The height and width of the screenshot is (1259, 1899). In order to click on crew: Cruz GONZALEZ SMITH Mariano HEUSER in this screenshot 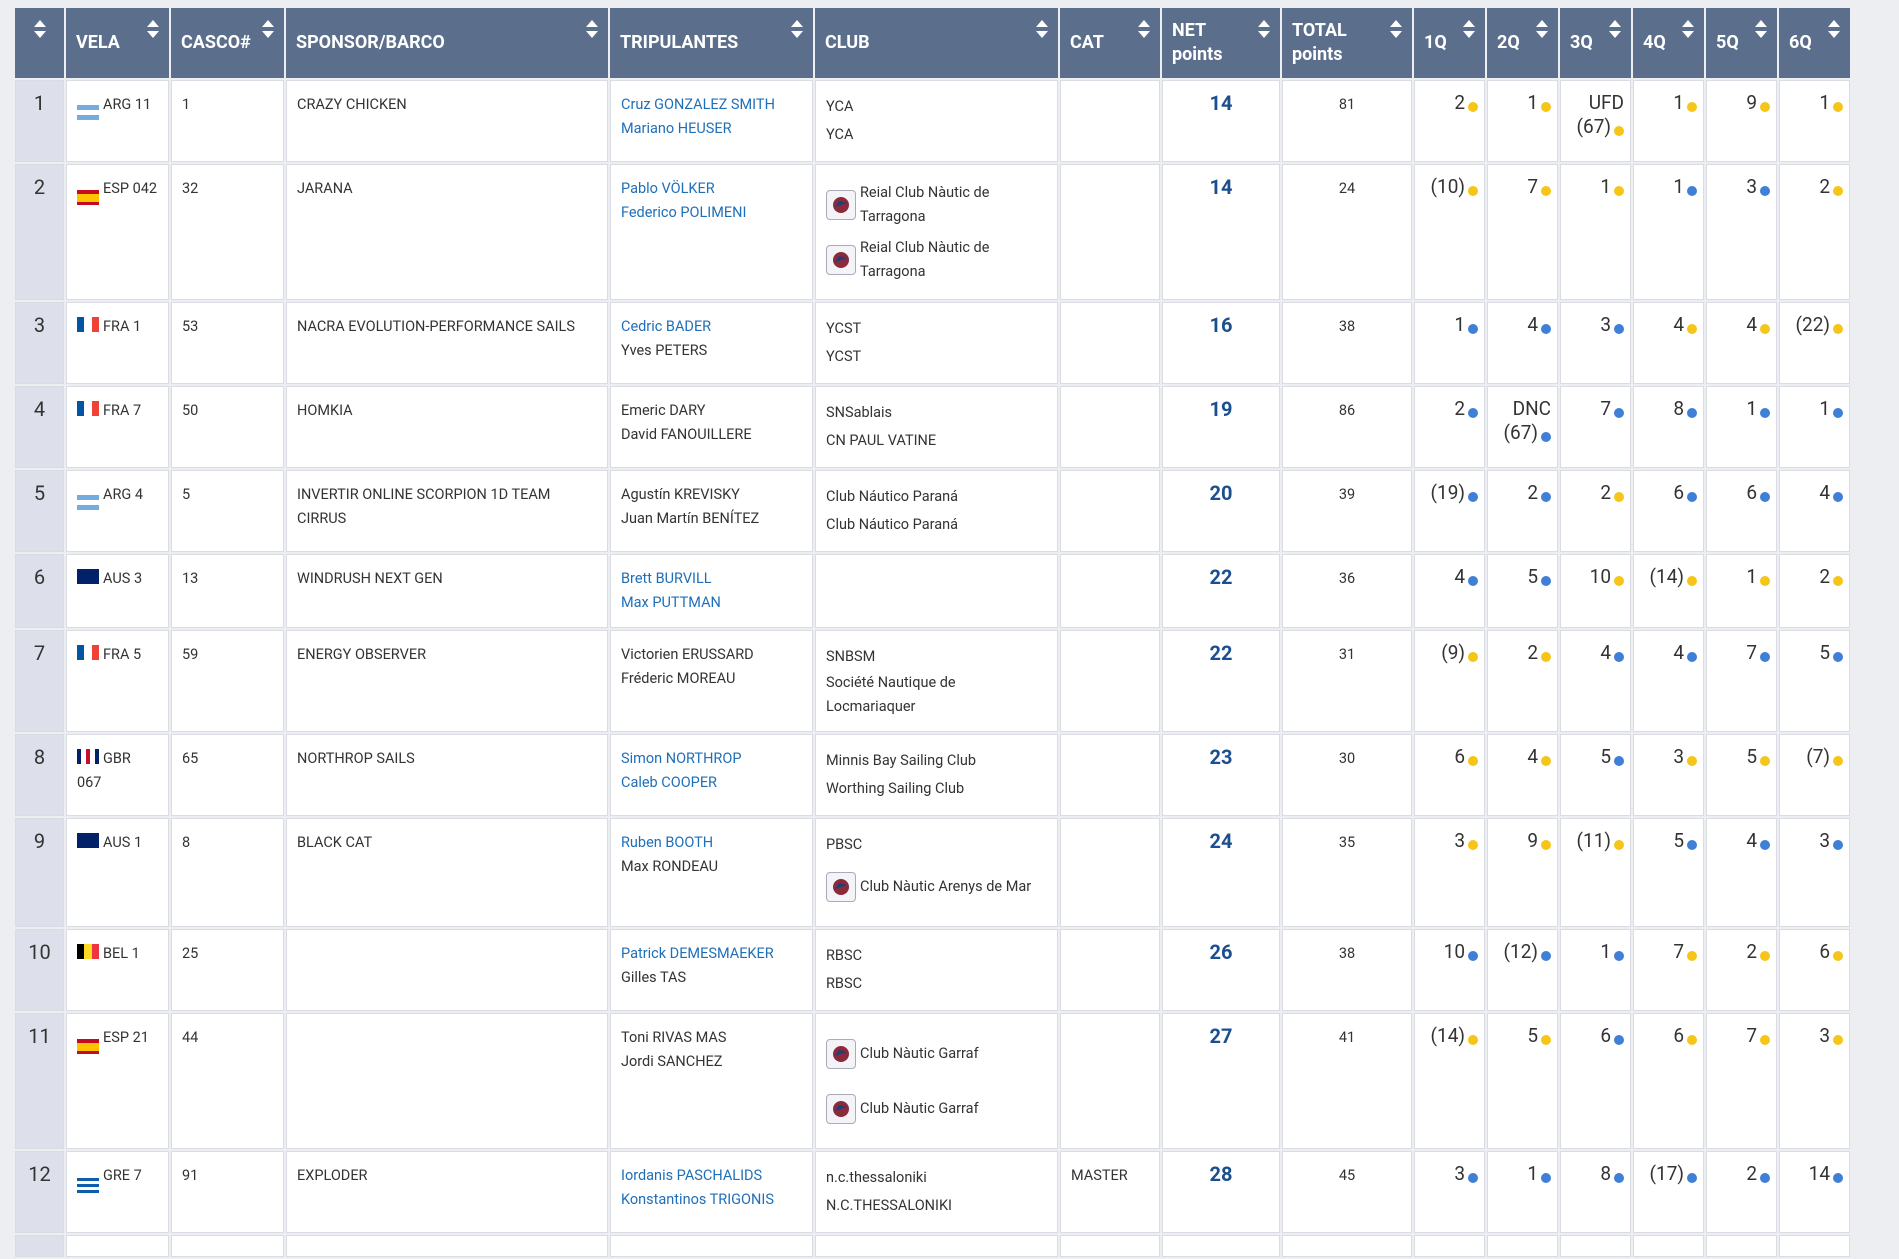, I will do `click(711, 121)`.